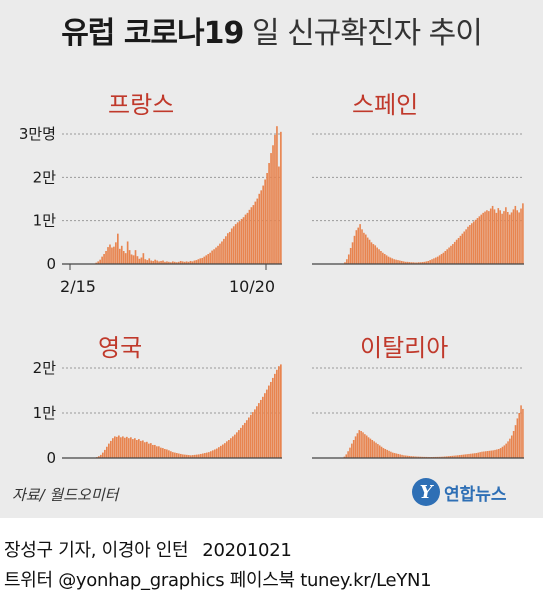 The height and width of the screenshot is (598, 543). What do you see at coordinates (404, 348) in the screenshot?
I see `panel-title: 이탈리아` at bounding box center [404, 348].